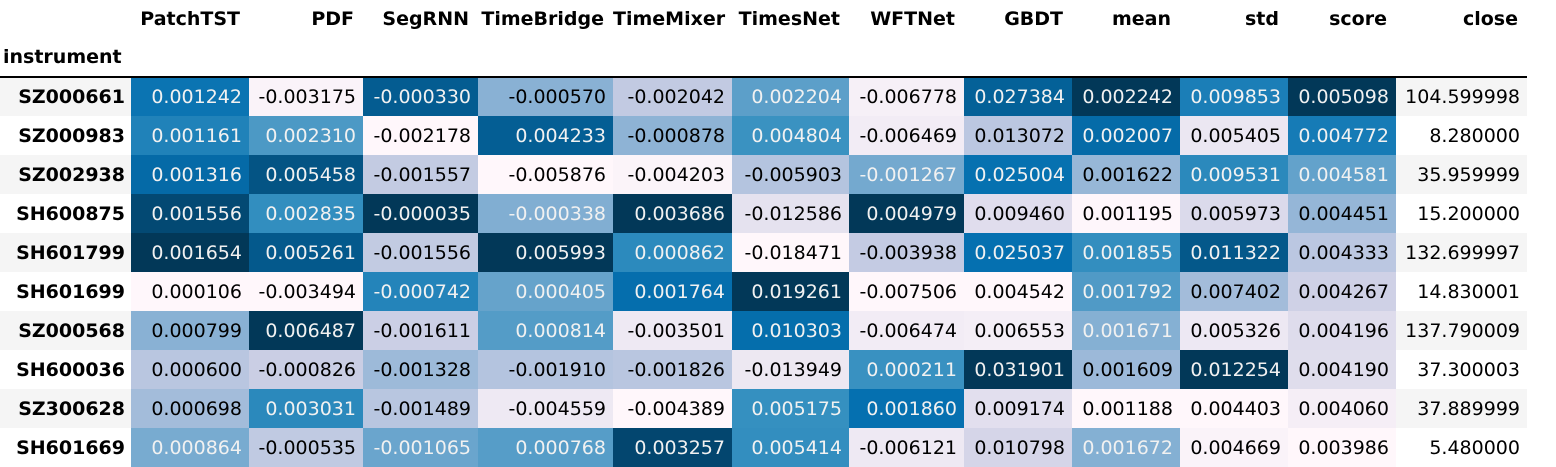 The height and width of the screenshot is (467, 1556). Describe the element at coordinates (906, 291) in the screenshot. I see `cell-wftnet: -0.007506` at that location.